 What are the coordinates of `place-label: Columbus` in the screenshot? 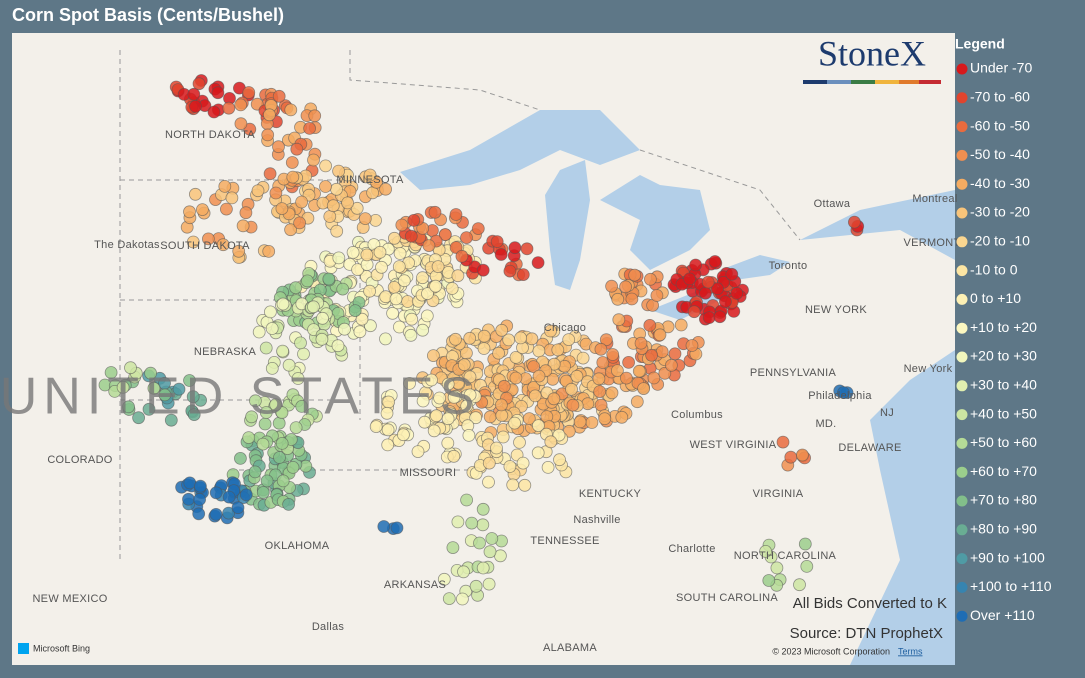 It's located at (697, 415).